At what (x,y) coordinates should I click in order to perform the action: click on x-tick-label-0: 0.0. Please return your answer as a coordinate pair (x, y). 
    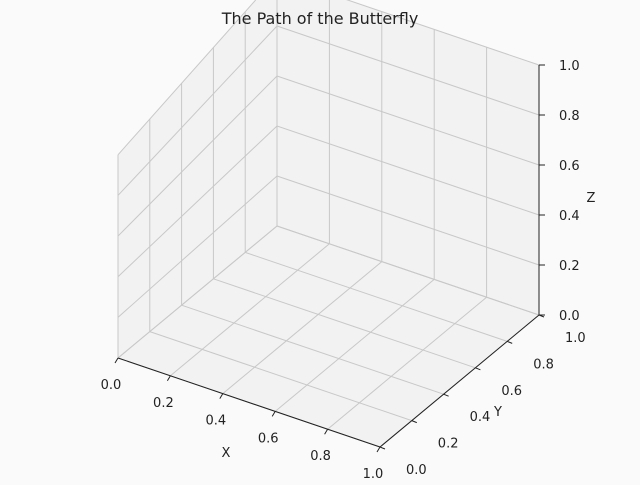
    Looking at the image, I should click on (111, 385).